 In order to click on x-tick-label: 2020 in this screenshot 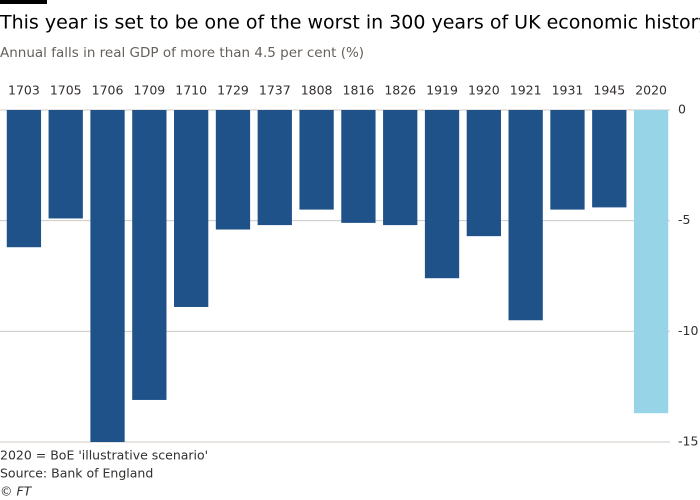, I will do `click(651, 90)`.